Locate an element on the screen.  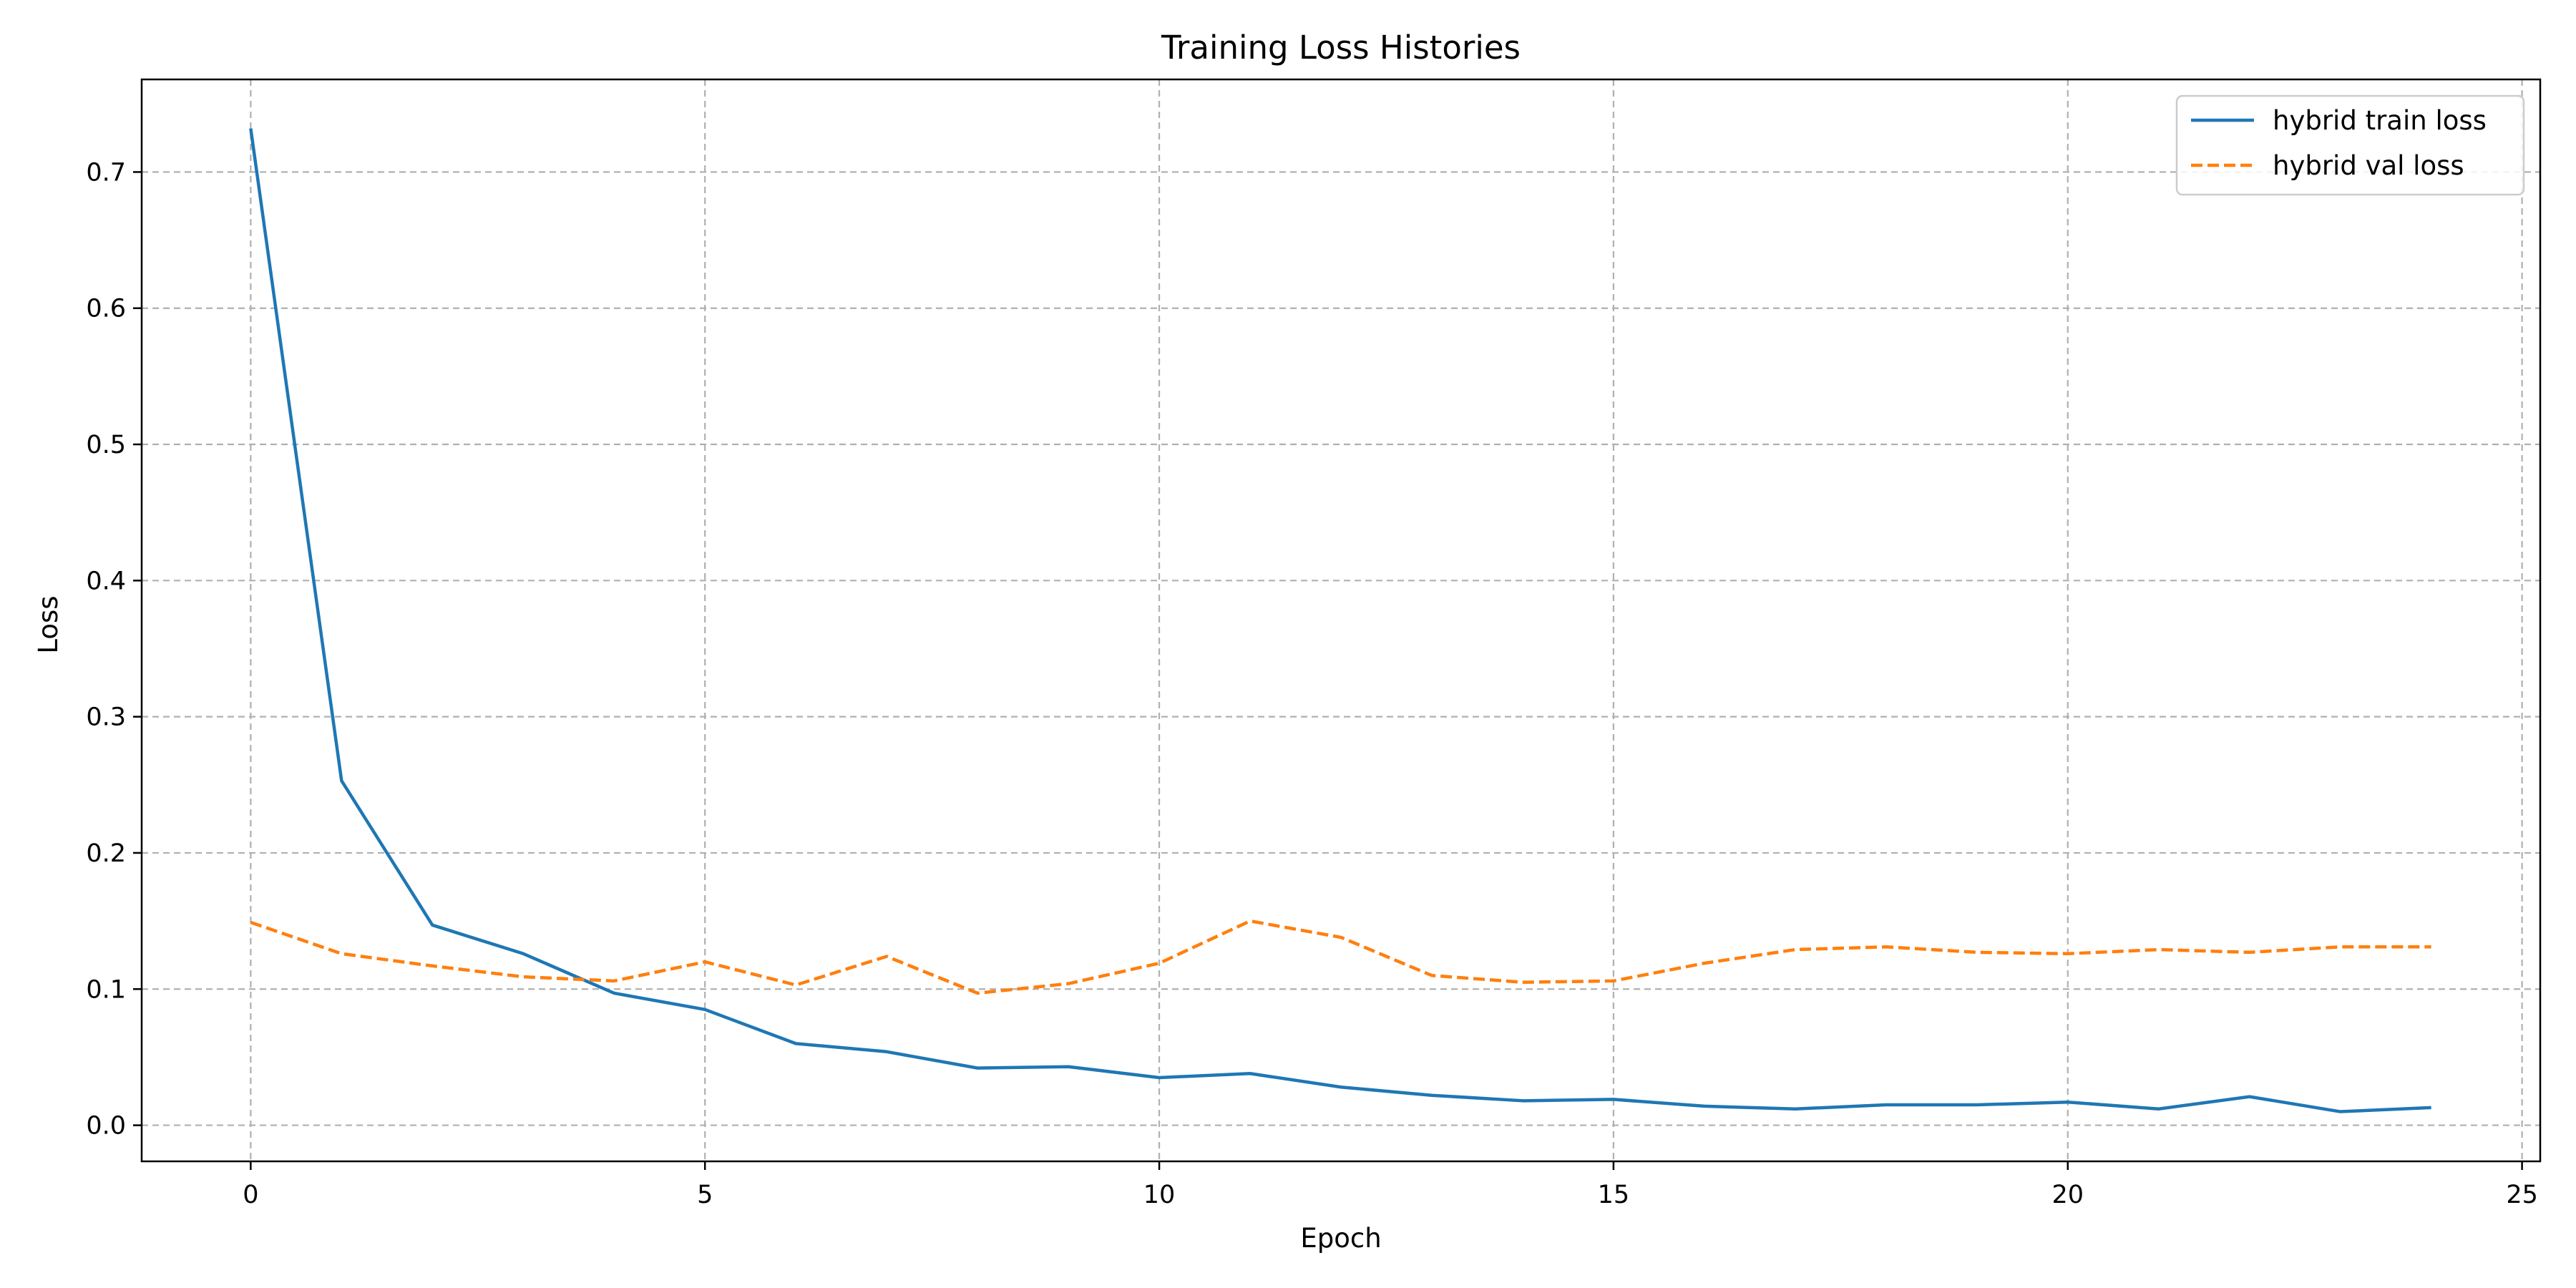
series-line-val-loss is located at coordinates (1340, 957).